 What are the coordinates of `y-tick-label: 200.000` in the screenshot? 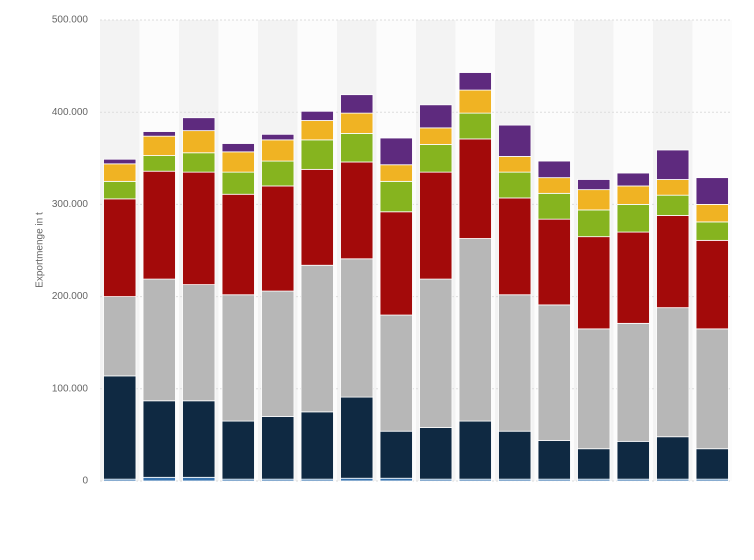 It's located at (70, 296).